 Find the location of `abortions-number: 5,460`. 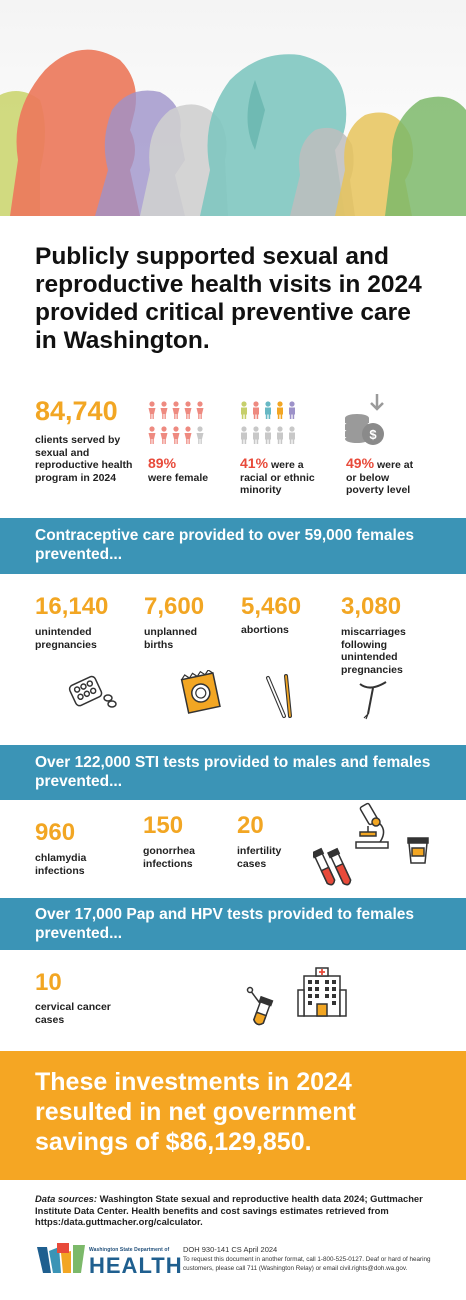

abortions-number: 5,460 is located at coordinates (271, 606).